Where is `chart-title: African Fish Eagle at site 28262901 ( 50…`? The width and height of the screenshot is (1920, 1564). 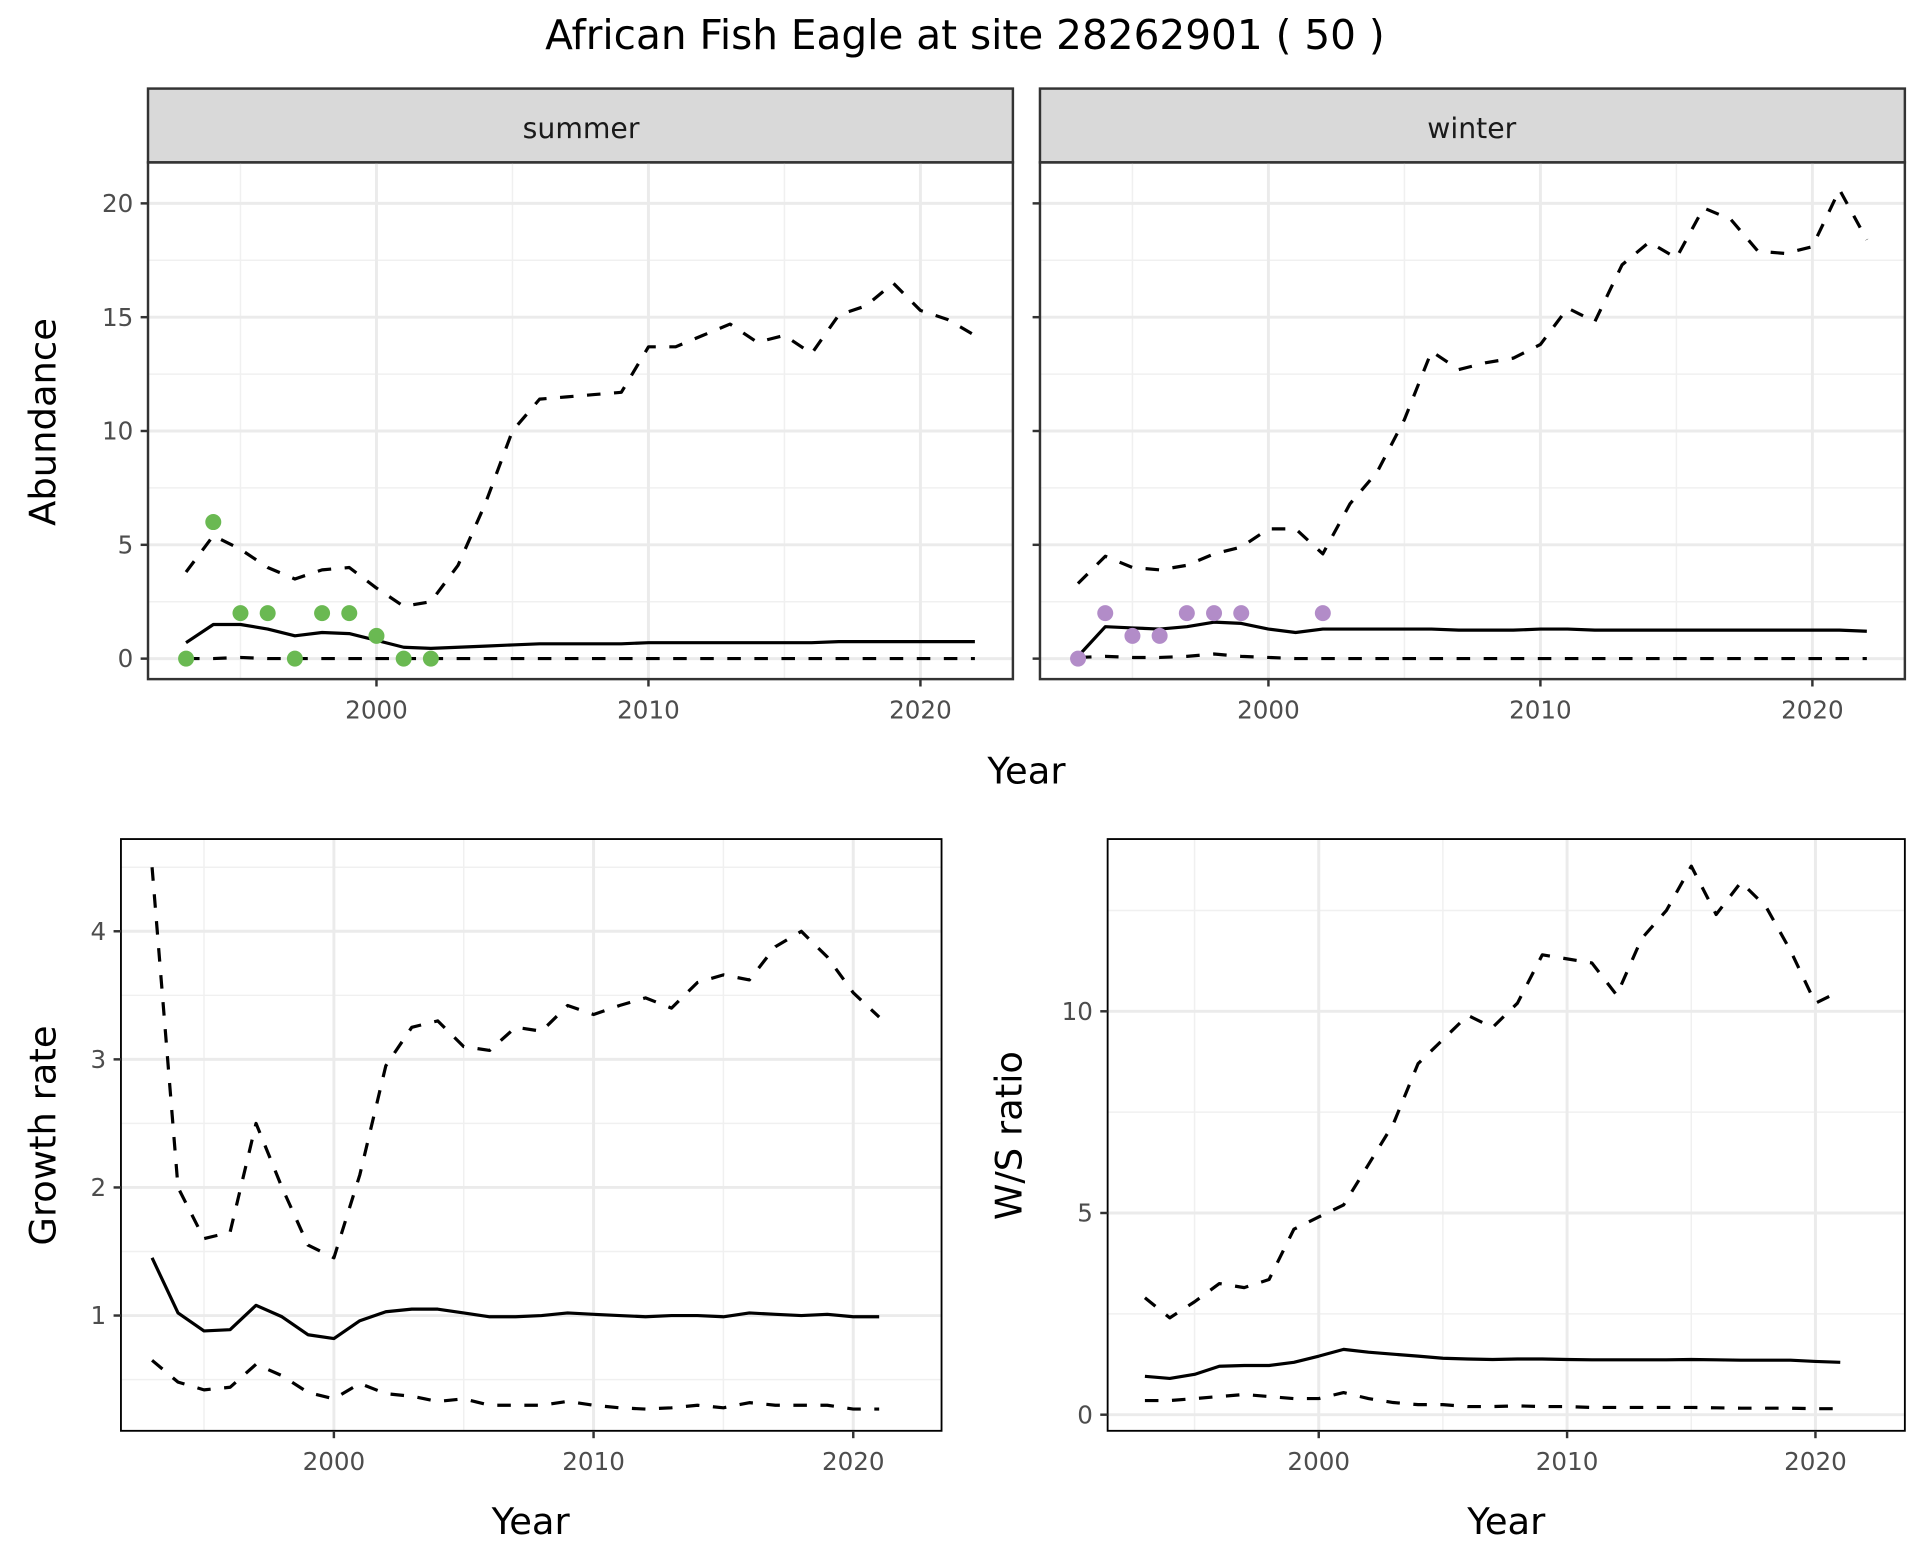
chart-title: African Fish Eagle at site 28262901 ( 50… is located at coordinates (965, 35).